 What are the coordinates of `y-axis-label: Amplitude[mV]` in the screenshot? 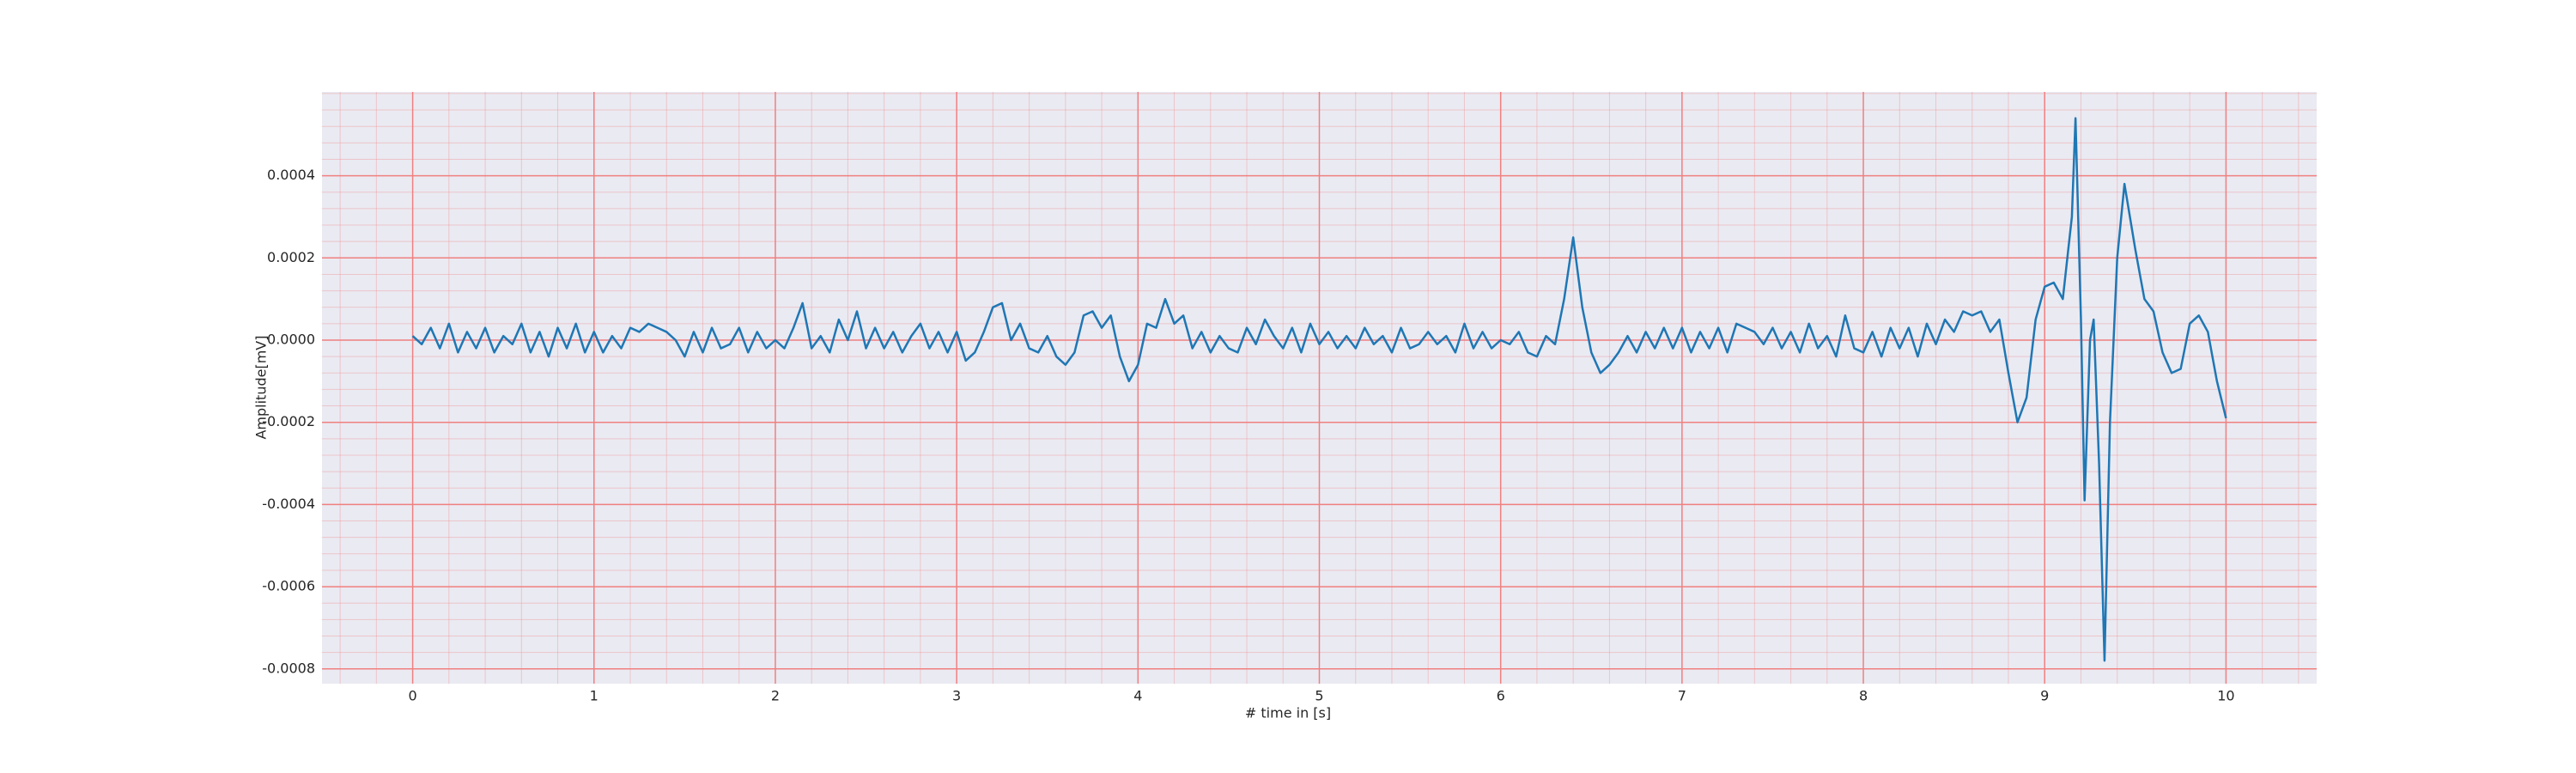 It's located at (261, 387).